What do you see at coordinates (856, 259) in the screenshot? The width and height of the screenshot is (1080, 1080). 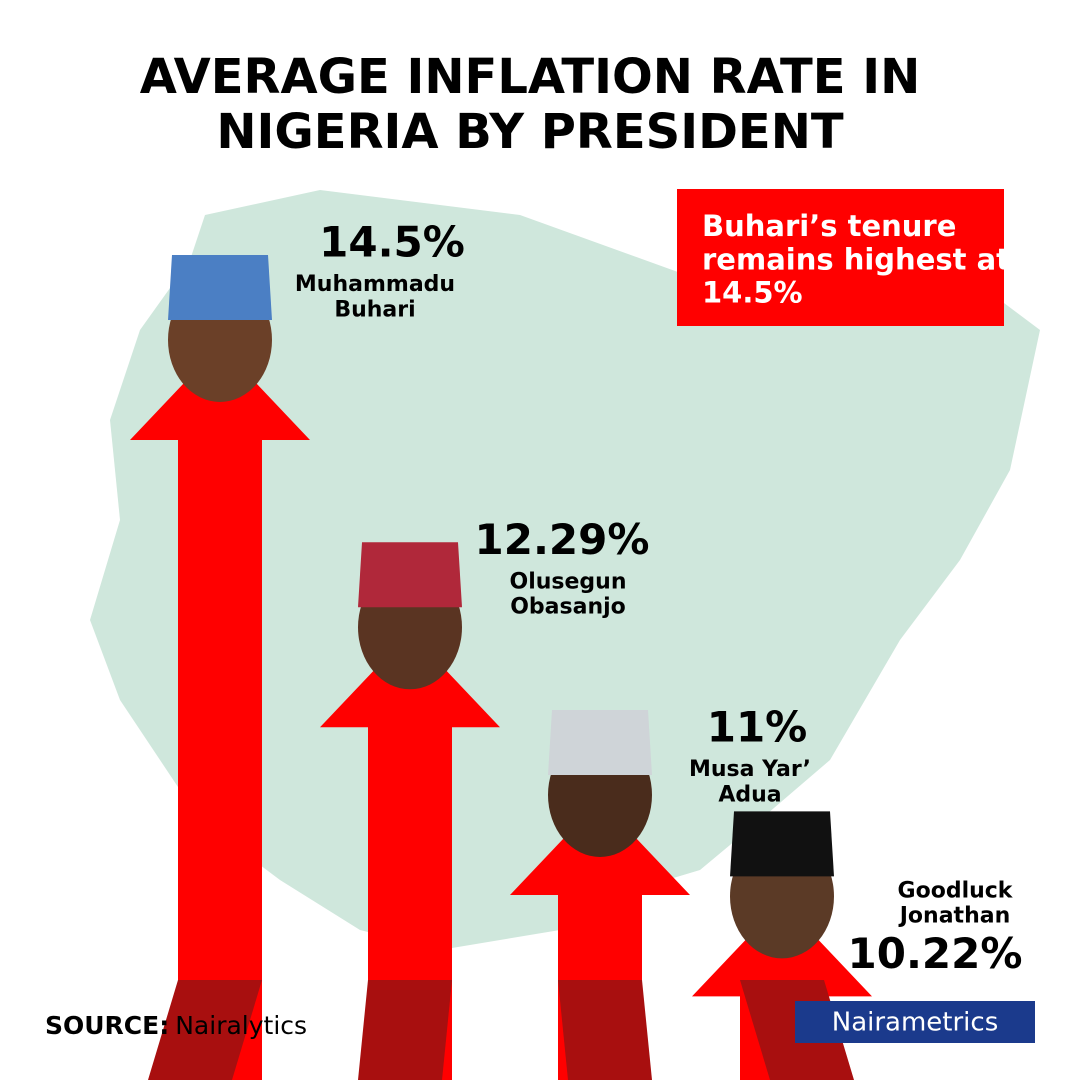 I see `annotation: Buhari’s tenure remains highest at 14.5%` at bounding box center [856, 259].